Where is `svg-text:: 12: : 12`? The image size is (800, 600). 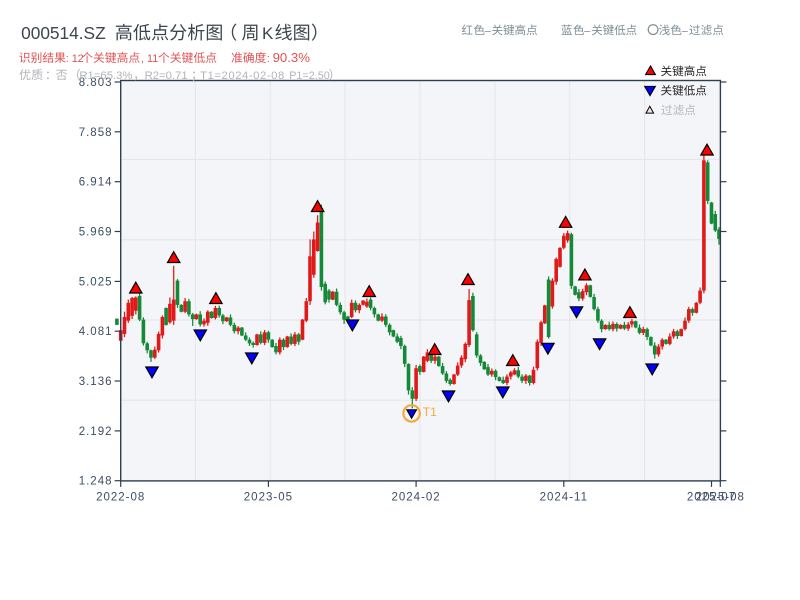
svg-text:: 12: : 12 is located at coordinates (75, 59).